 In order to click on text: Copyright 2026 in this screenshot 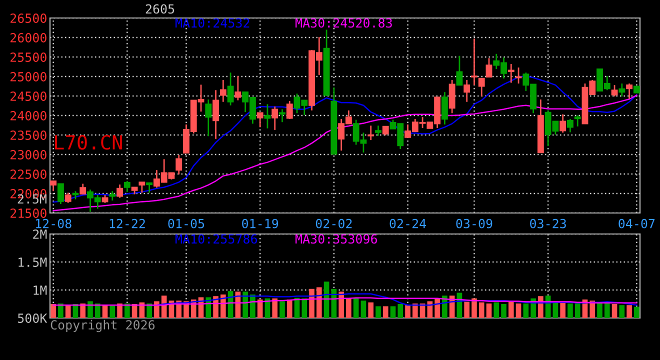, I will do `click(102, 326)`.